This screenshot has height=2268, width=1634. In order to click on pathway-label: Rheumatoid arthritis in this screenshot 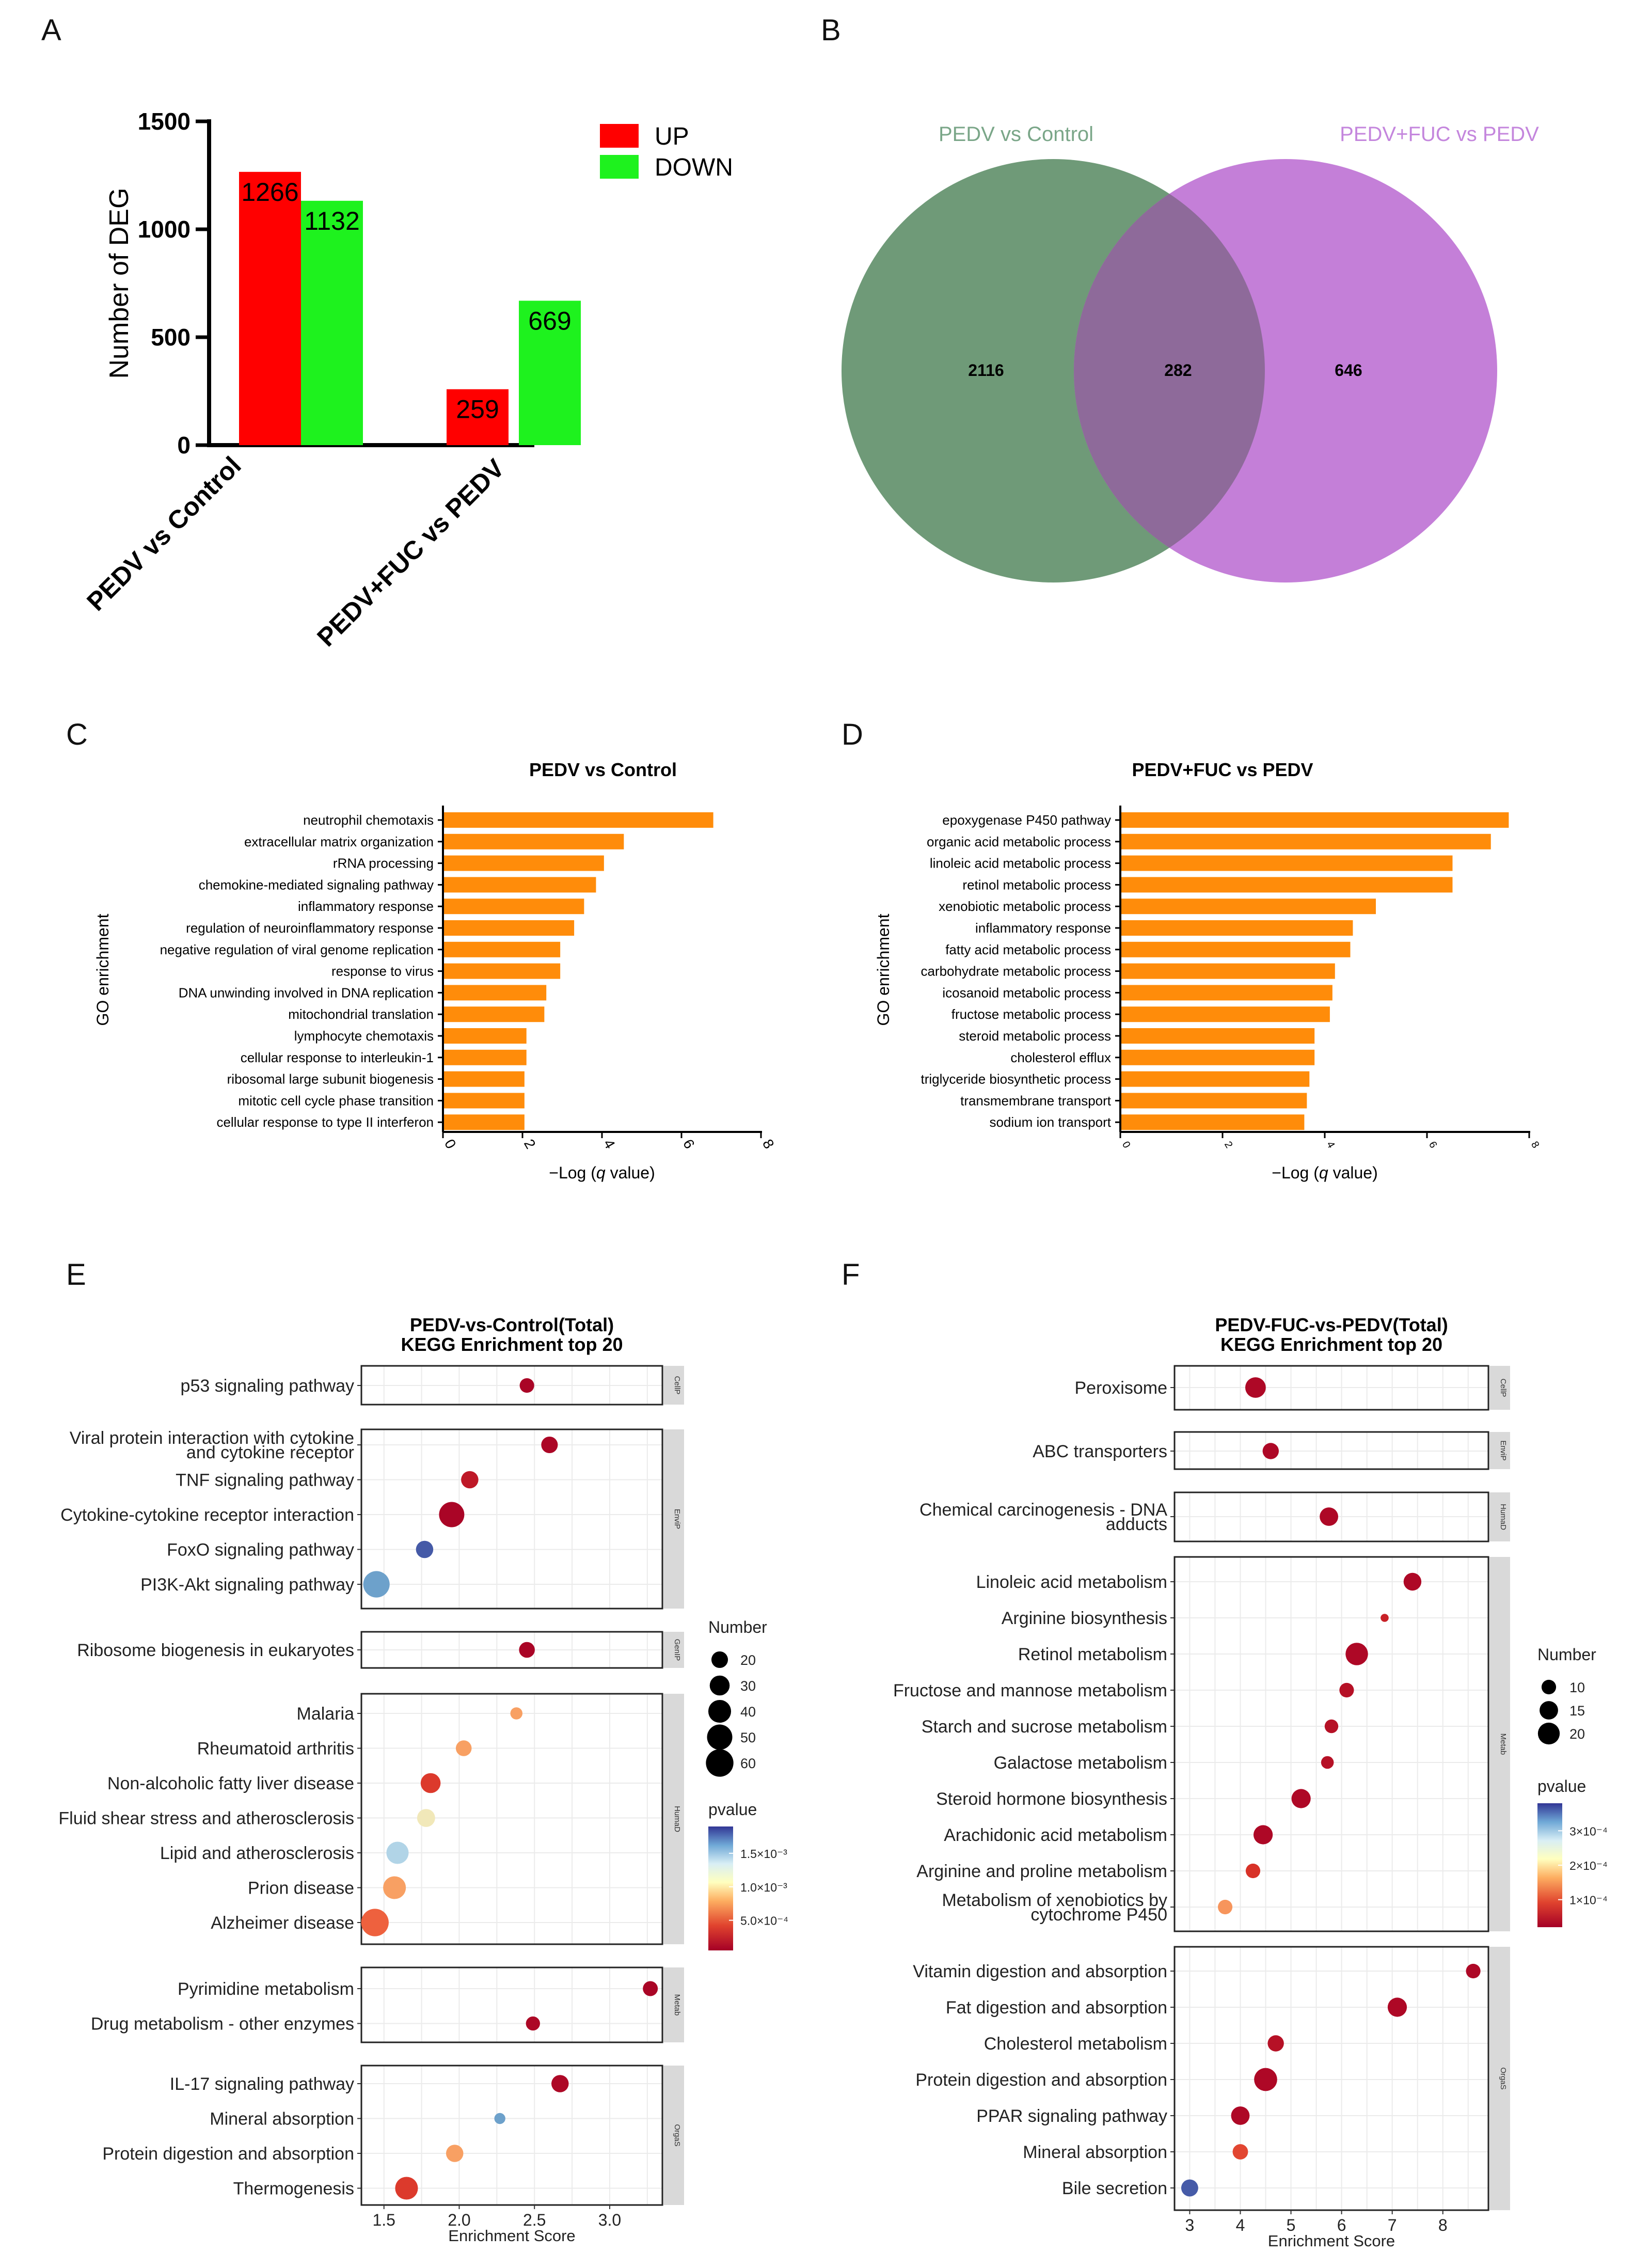, I will do `click(276, 1749)`.